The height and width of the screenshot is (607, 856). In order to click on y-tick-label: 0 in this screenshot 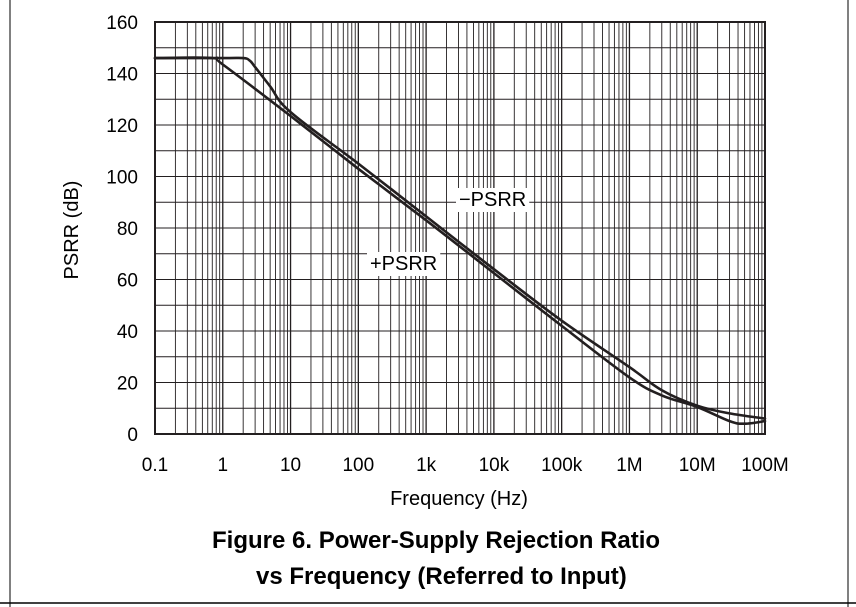, I will do `click(132, 435)`.